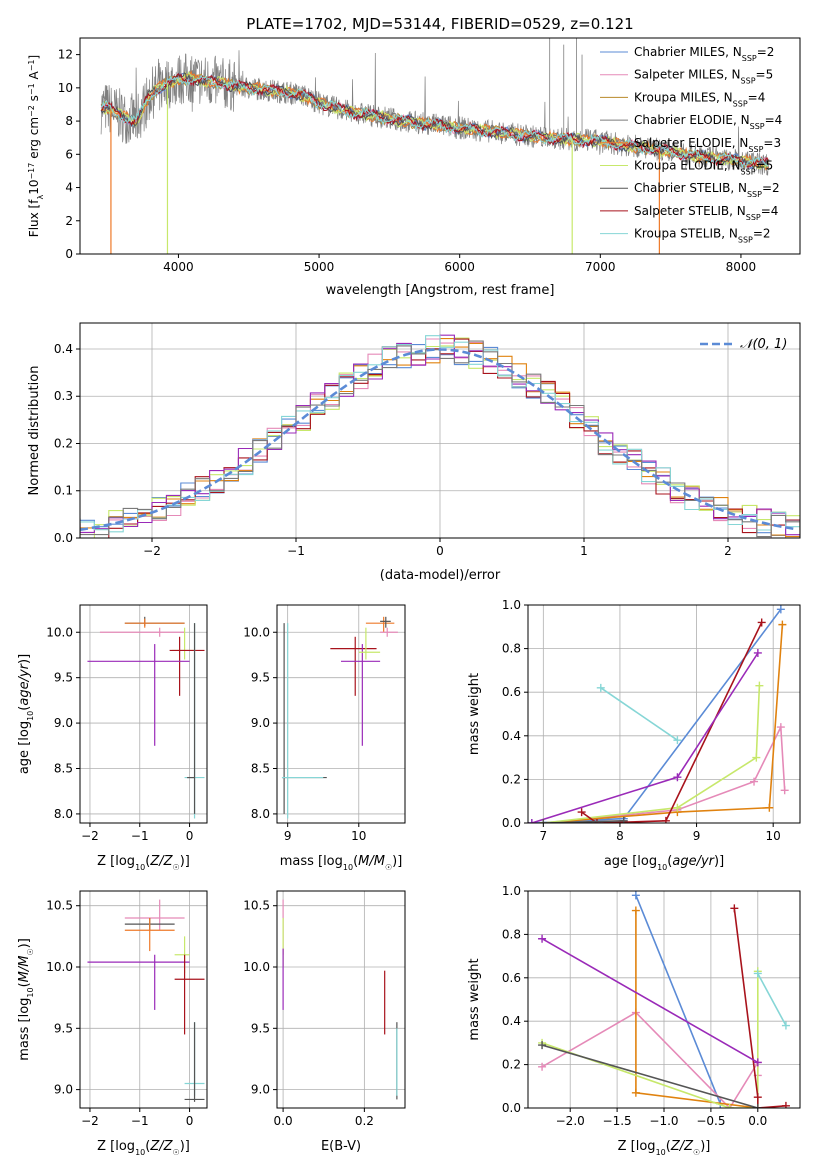 The width and height of the screenshot is (819, 1170). What do you see at coordinates (440, 575) in the screenshot?
I see `x-axis-label: (data-model)/error` at bounding box center [440, 575].